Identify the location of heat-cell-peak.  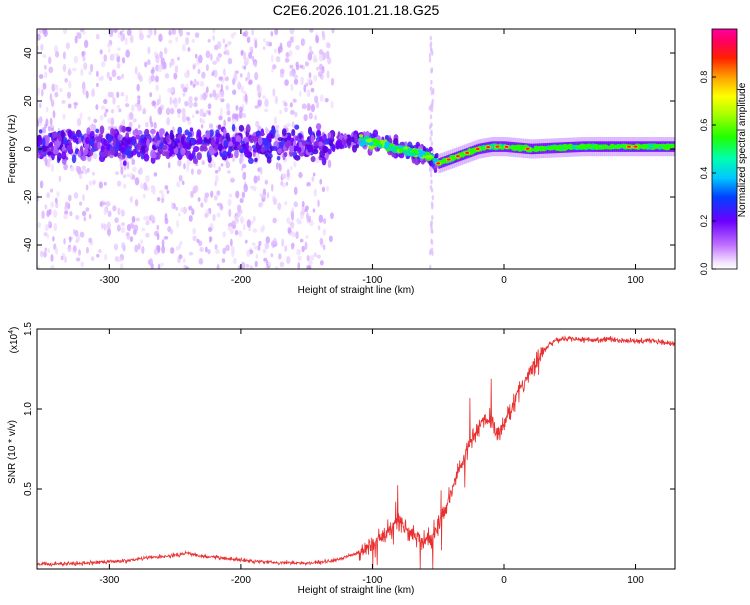
(506, 146).